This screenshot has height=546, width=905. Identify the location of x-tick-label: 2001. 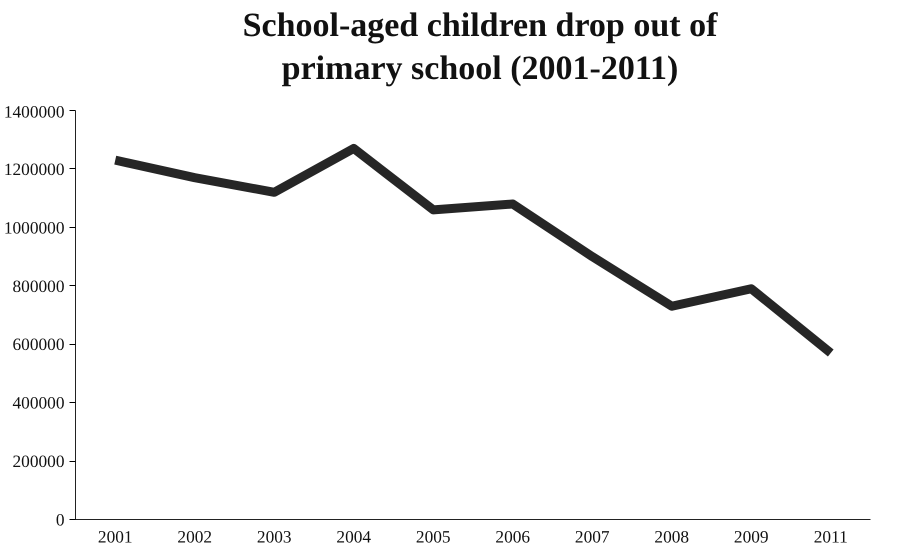
(115, 537).